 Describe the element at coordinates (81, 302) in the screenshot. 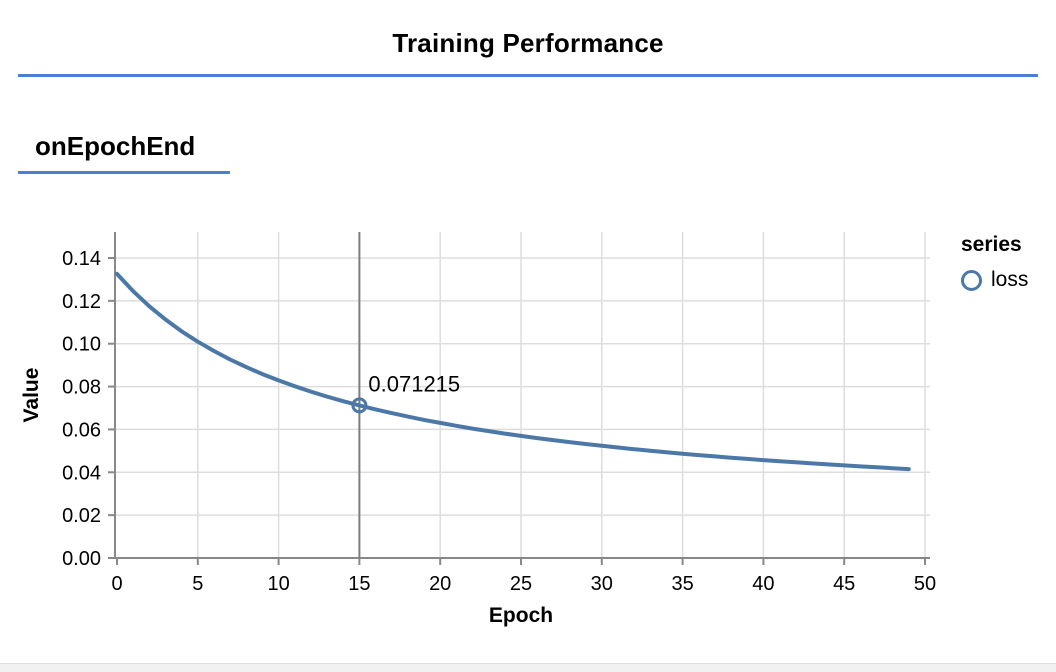

I see `y-tick-label: 0.12` at that location.